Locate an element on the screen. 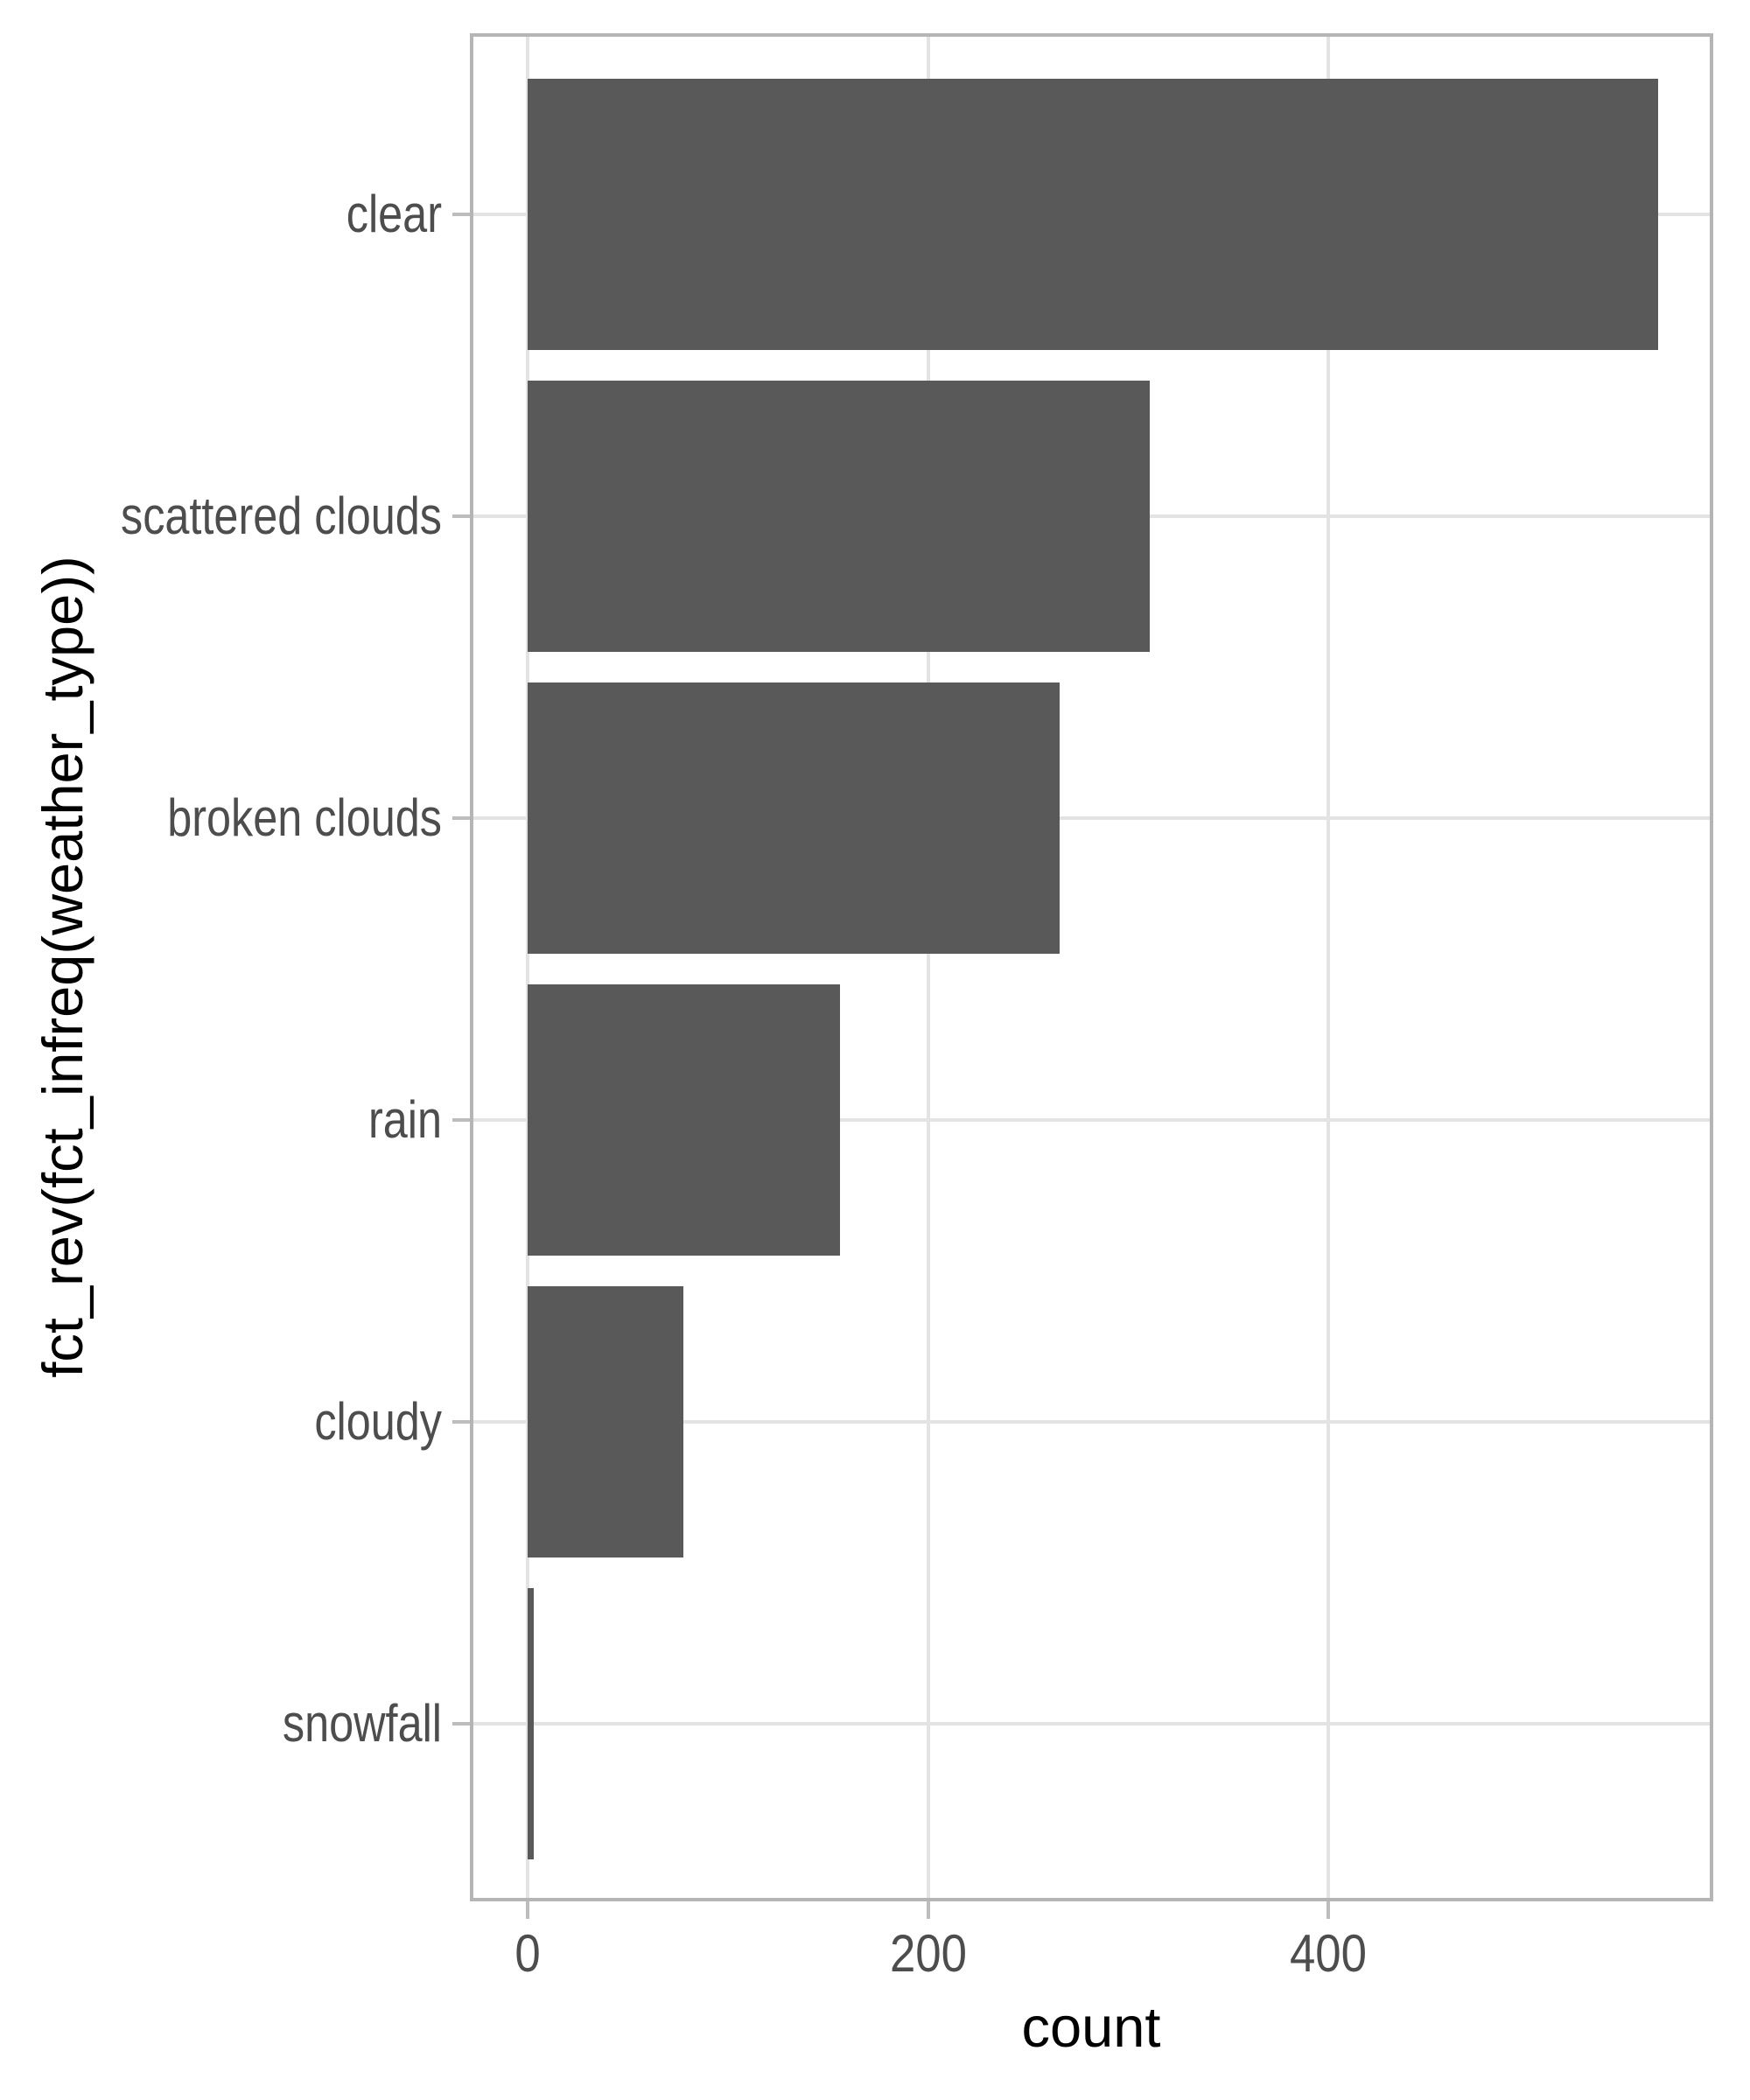 This screenshot has width=1750, height=2100. bar-broken-clouds is located at coordinates (794, 818).